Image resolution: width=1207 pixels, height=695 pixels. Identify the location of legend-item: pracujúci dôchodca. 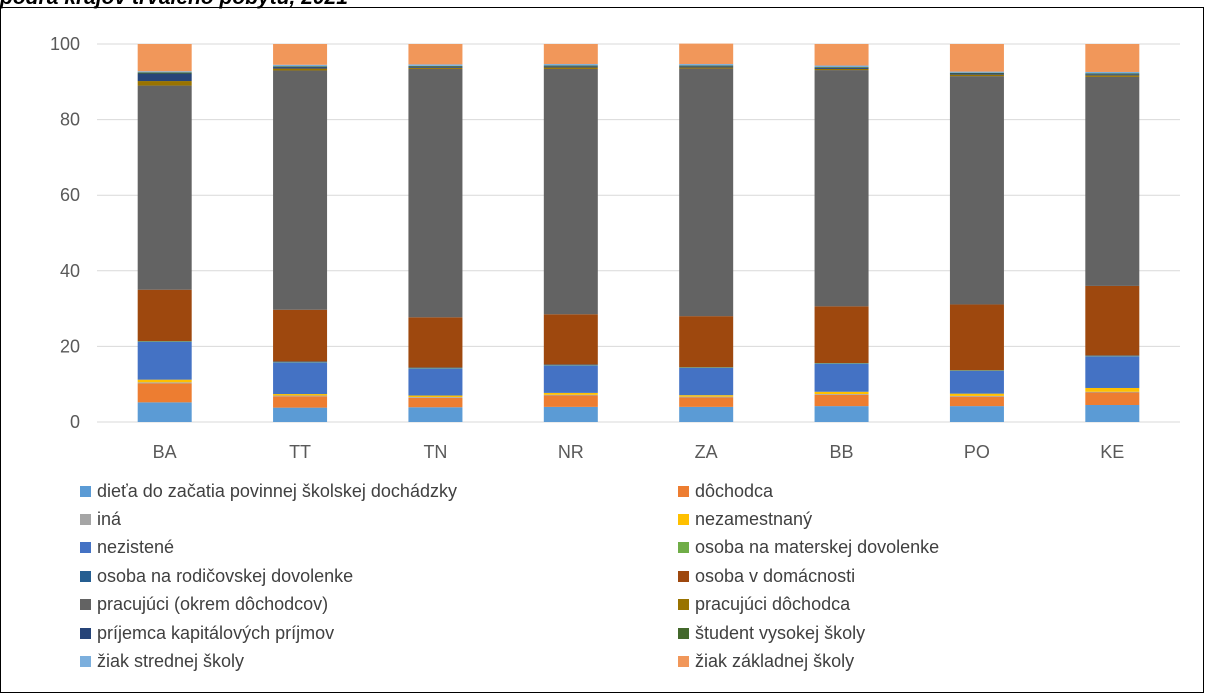
(764, 605).